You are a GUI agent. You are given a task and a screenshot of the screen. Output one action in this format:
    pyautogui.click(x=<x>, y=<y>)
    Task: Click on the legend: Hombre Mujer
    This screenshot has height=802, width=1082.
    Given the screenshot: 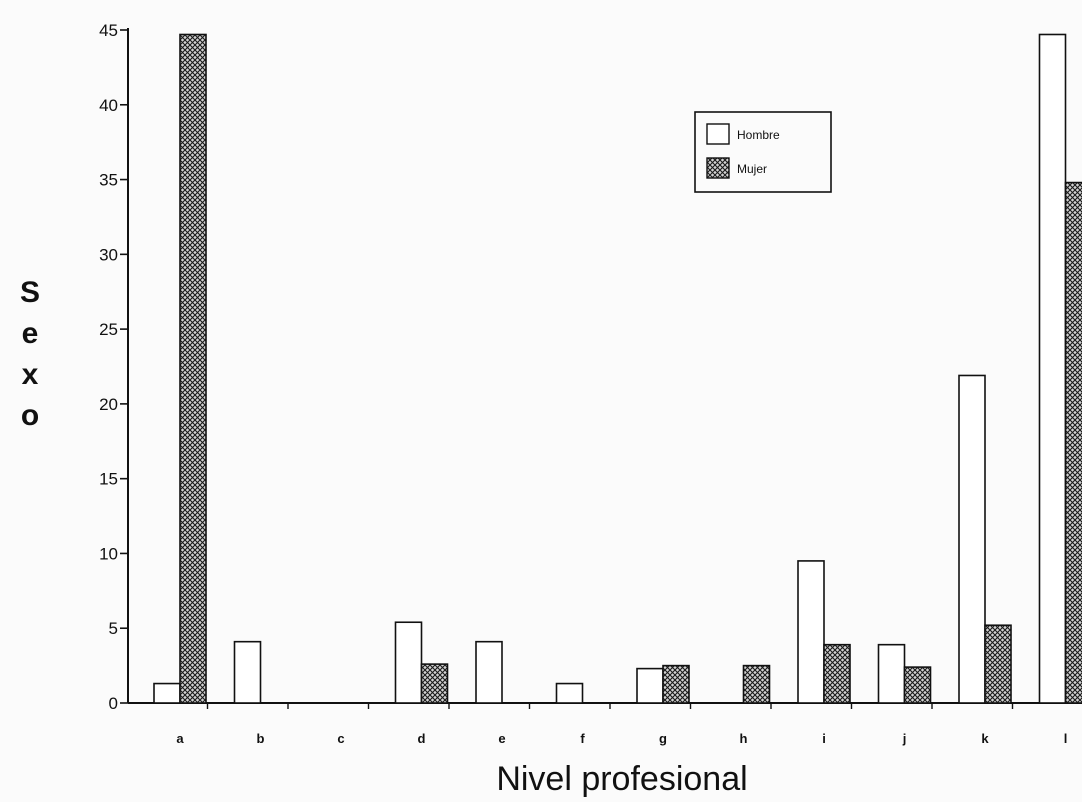 What is the action you would take?
    pyautogui.click(x=763, y=152)
    